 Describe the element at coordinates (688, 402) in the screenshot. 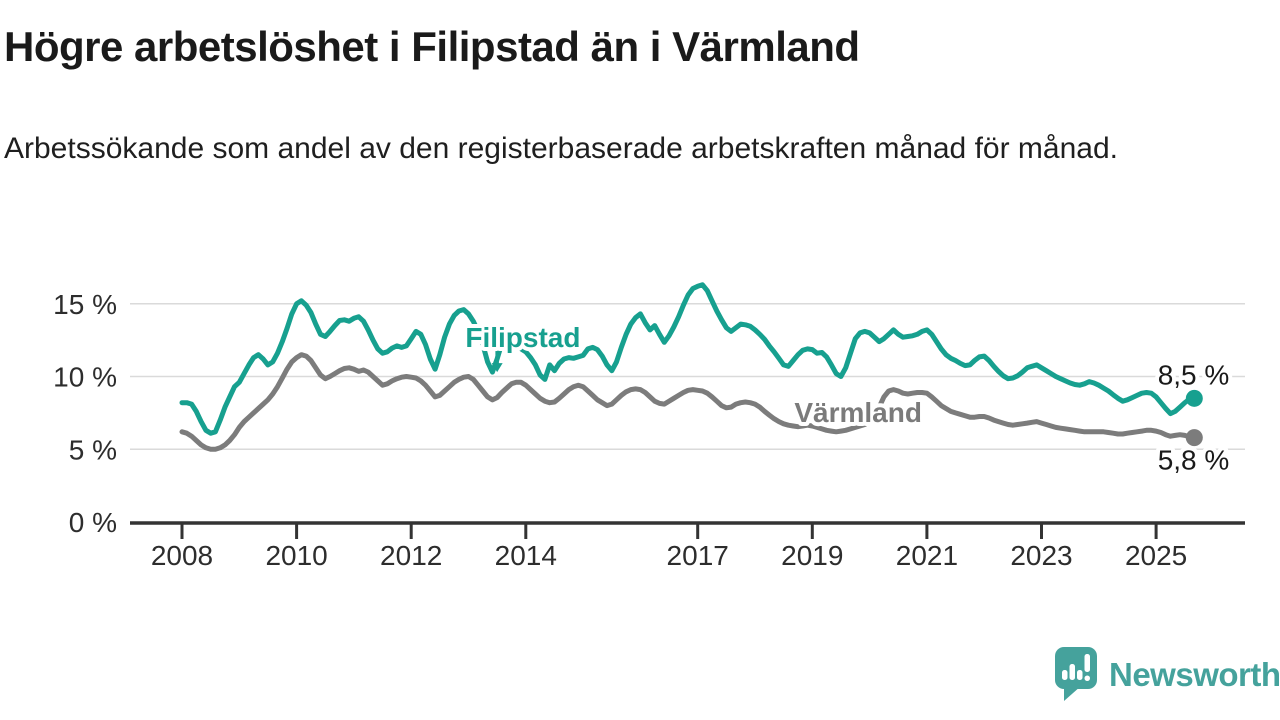

I see `varmland-line` at that location.